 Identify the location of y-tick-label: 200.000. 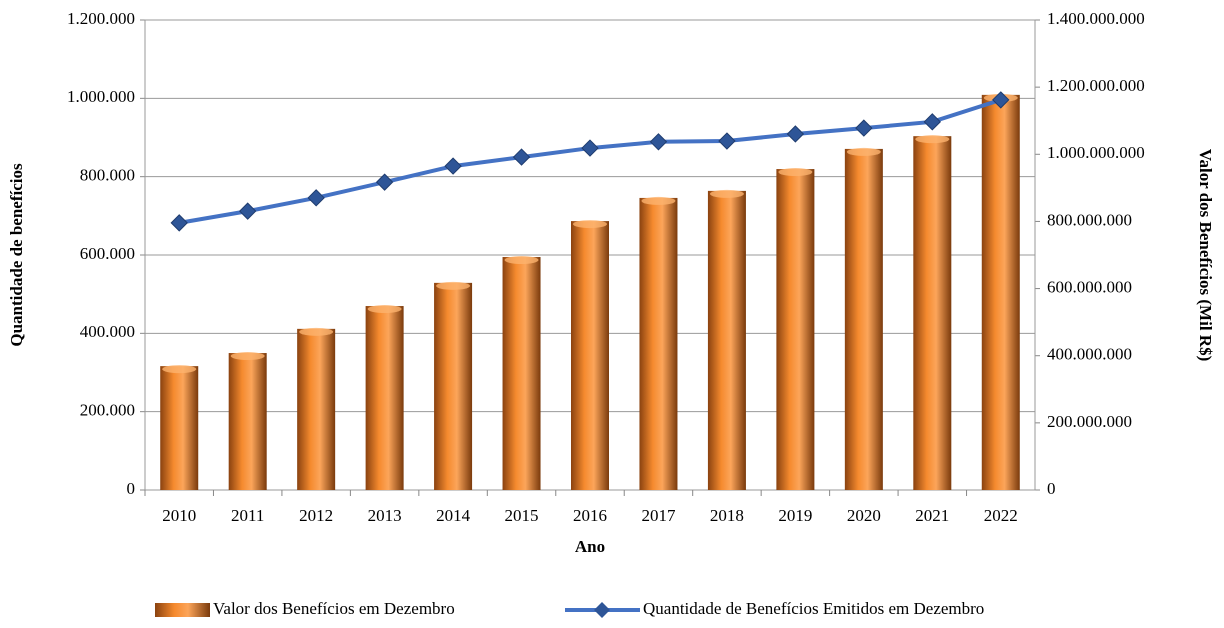
(107, 410).